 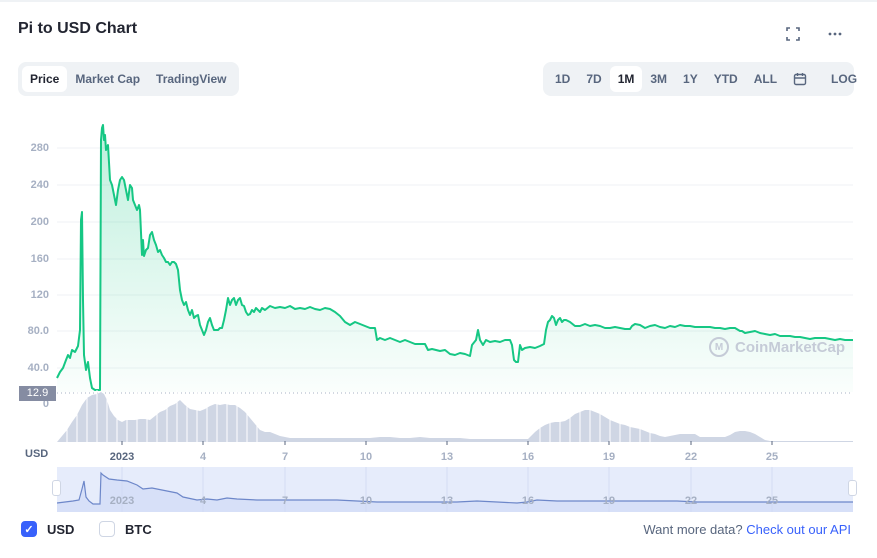 What do you see at coordinates (455, 489) in the screenshot?
I see `range-navigator: 2023 4 7 10 13 16 19 22 25` at bounding box center [455, 489].